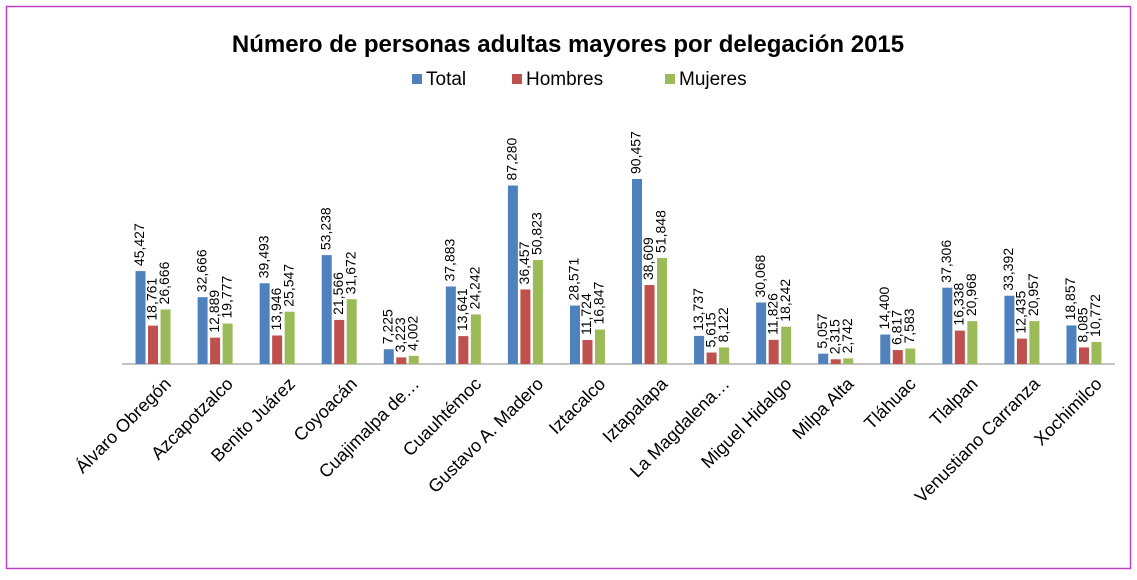 Image resolution: width=1137 pixels, height=580 pixels. Describe the element at coordinates (152, 299) in the screenshot. I see `data-label: 18,761` at that location.